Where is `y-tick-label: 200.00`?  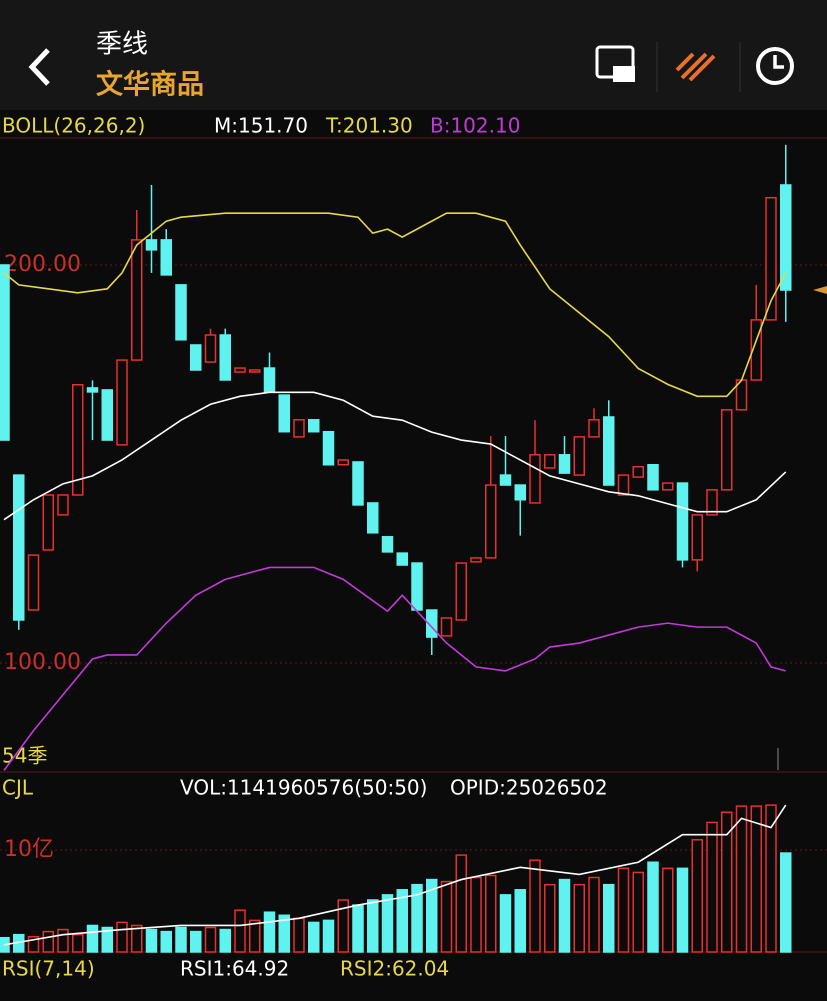 y-tick-label: 200.00 is located at coordinates (42, 264).